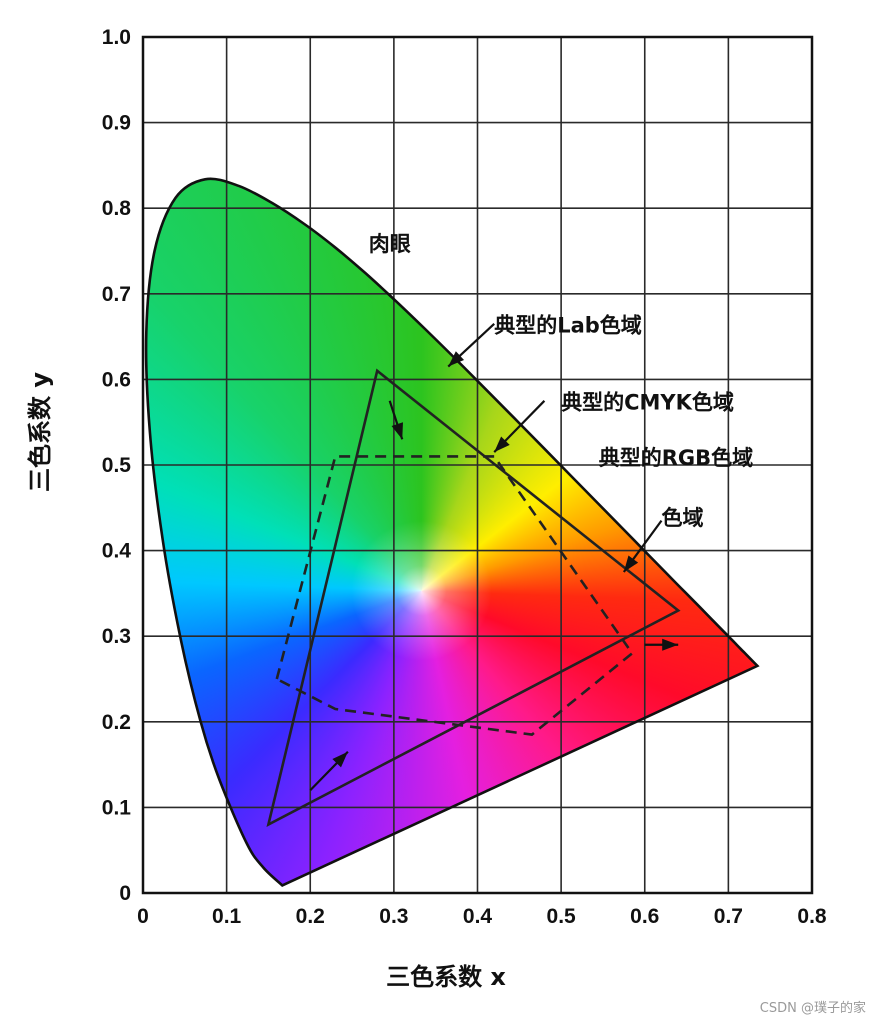 Image resolution: width=873 pixels, height=1021 pixels. What do you see at coordinates (446, 977) in the screenshot?
I see `x-axis-label: 三色系数 x` at bounding box center [446, 977].